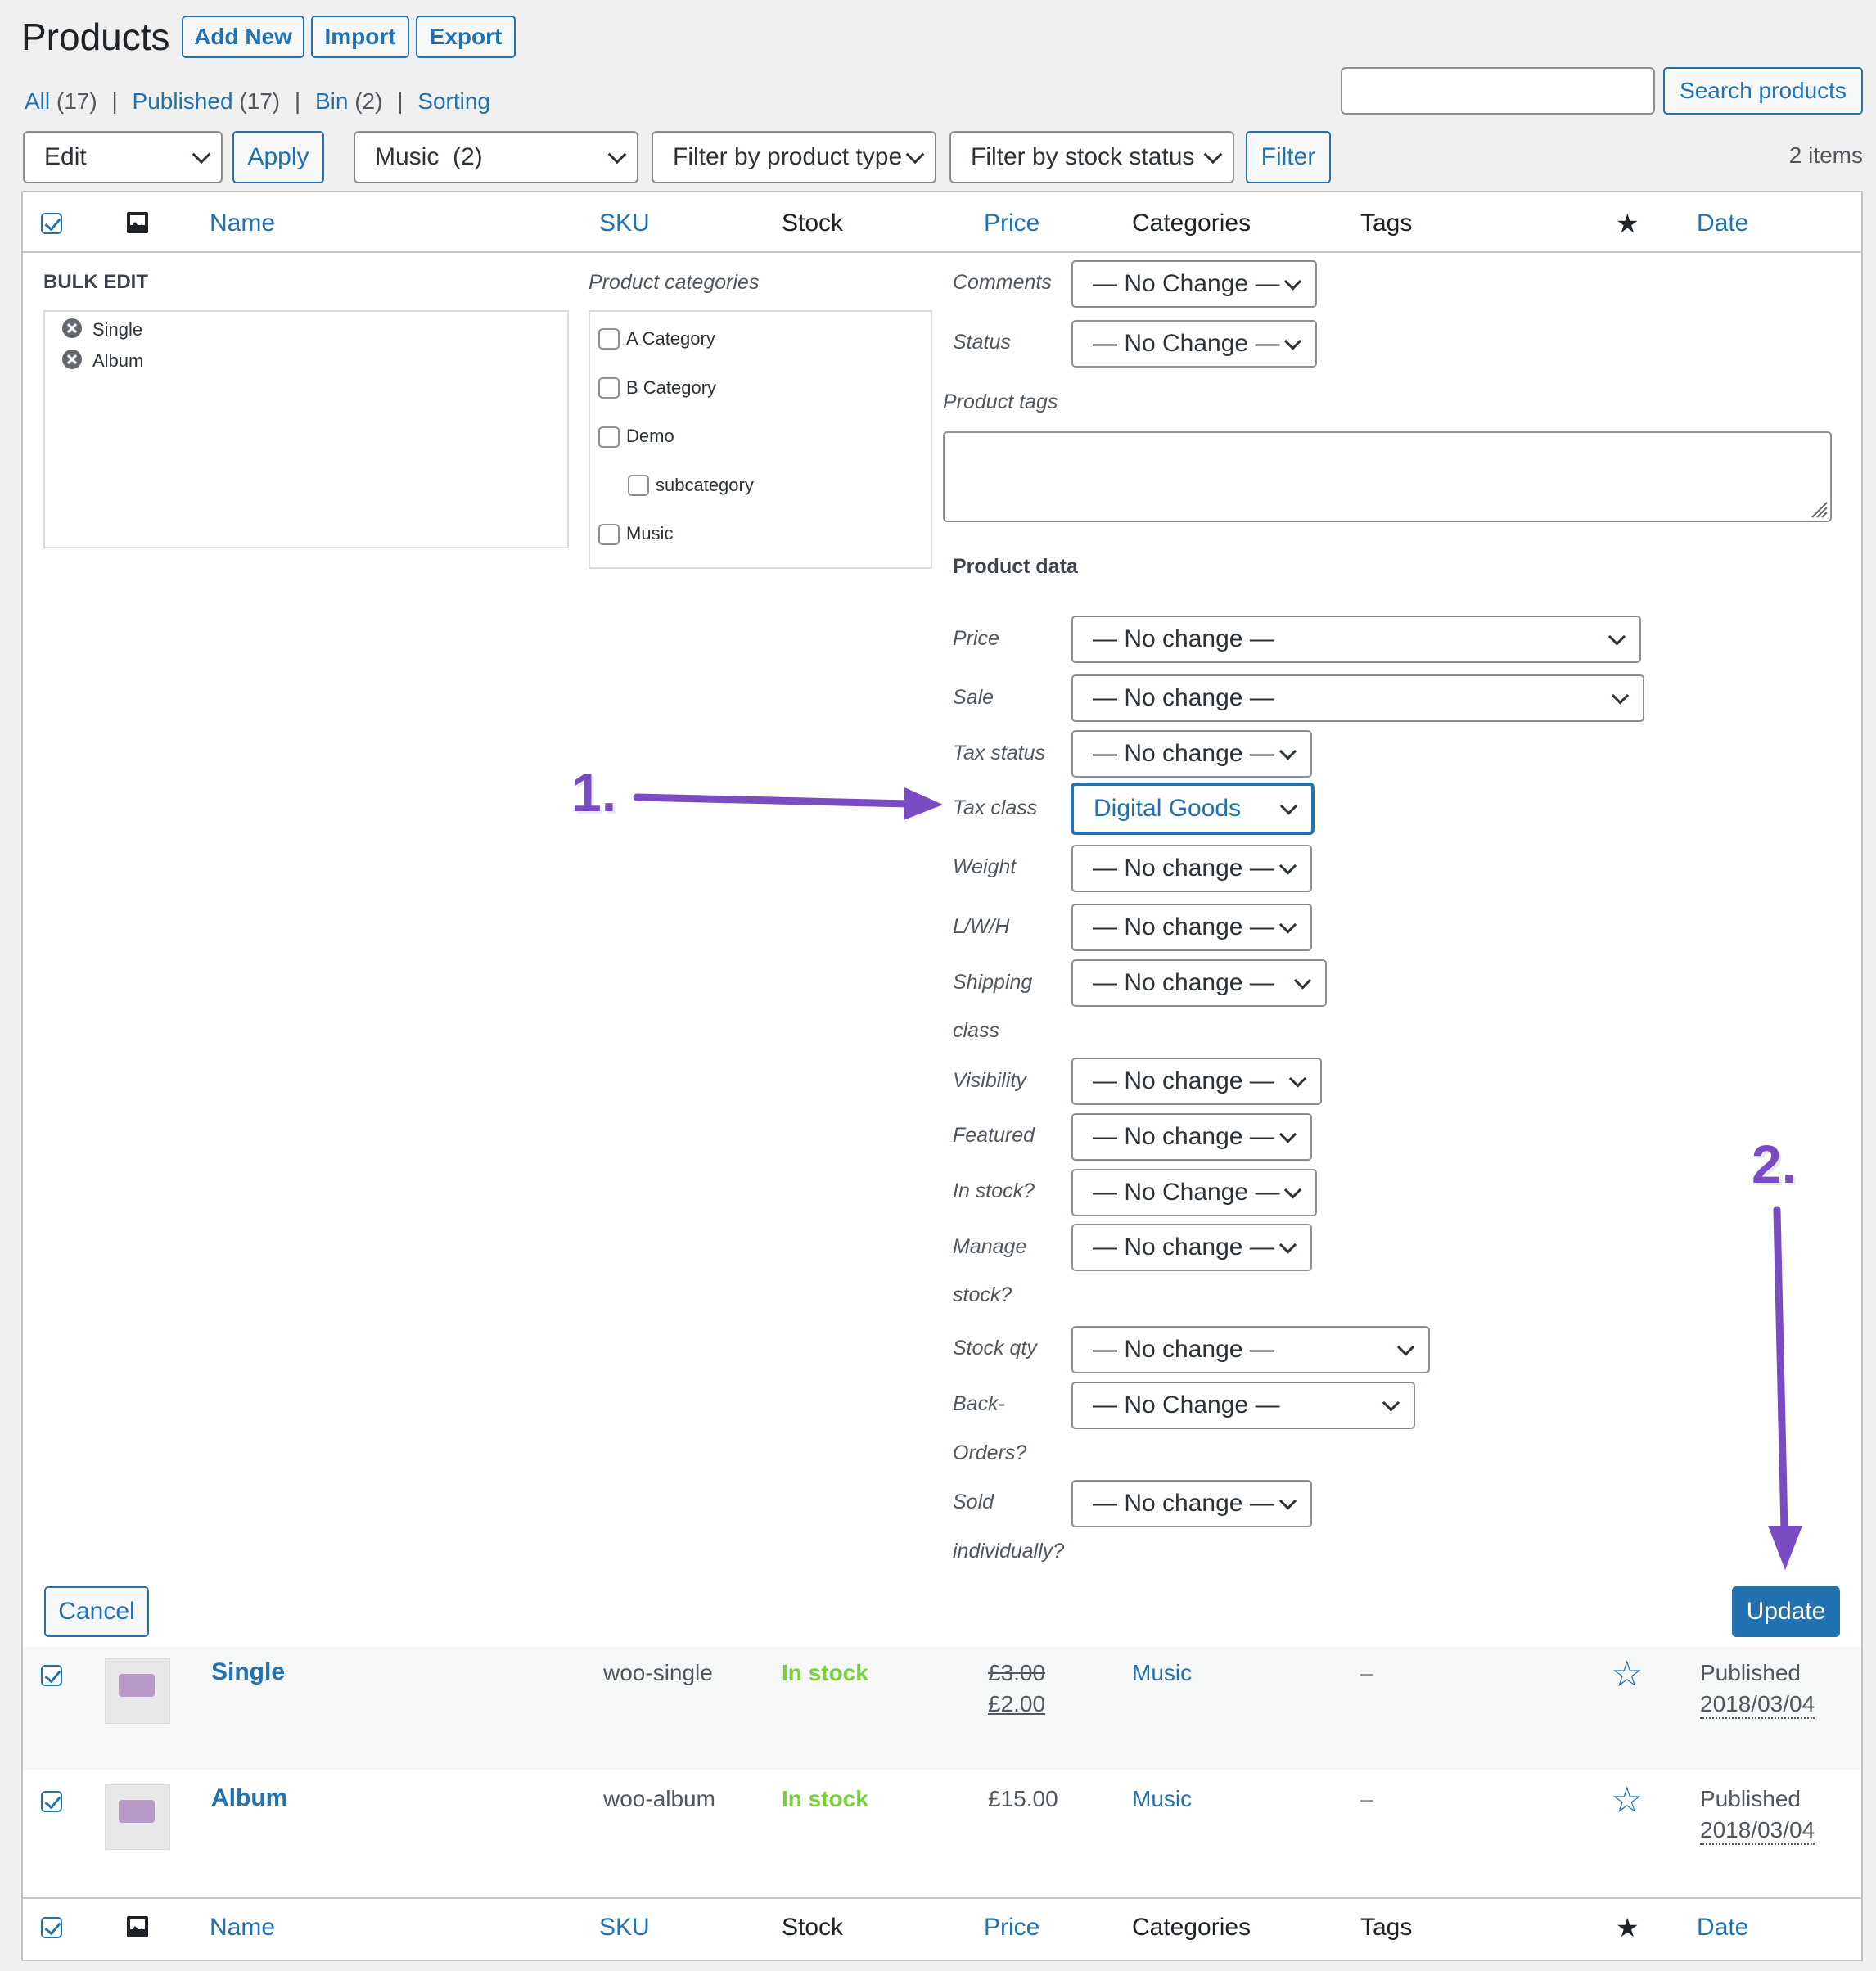 This screenshot has height=1971, width=1876. I want to click on column-date-header: Date, so click(1723, 223).